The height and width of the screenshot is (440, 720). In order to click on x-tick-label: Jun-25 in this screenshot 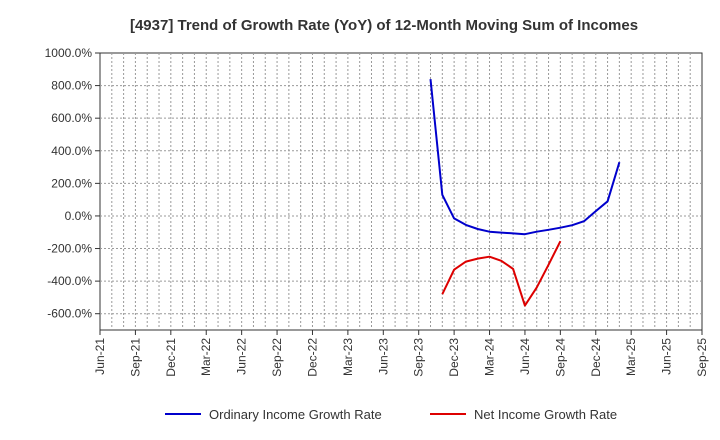, I will do `click(667, 356)`.